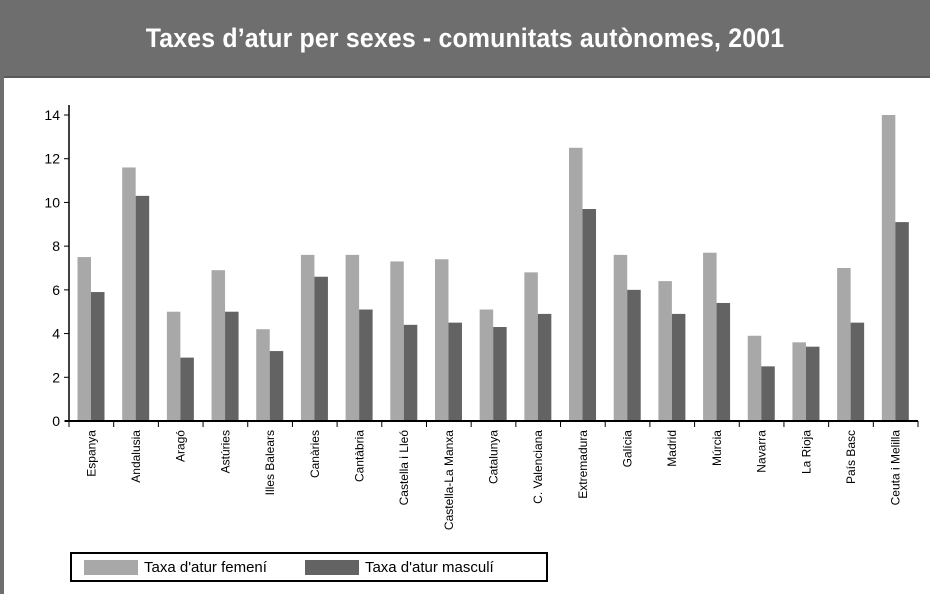 The image size is (930, 594). What do you see at coordinates (896, 468) in the screenshot?
I see `x-tick-label: Ceuta i Melilla` at bounding box center [896, 468].